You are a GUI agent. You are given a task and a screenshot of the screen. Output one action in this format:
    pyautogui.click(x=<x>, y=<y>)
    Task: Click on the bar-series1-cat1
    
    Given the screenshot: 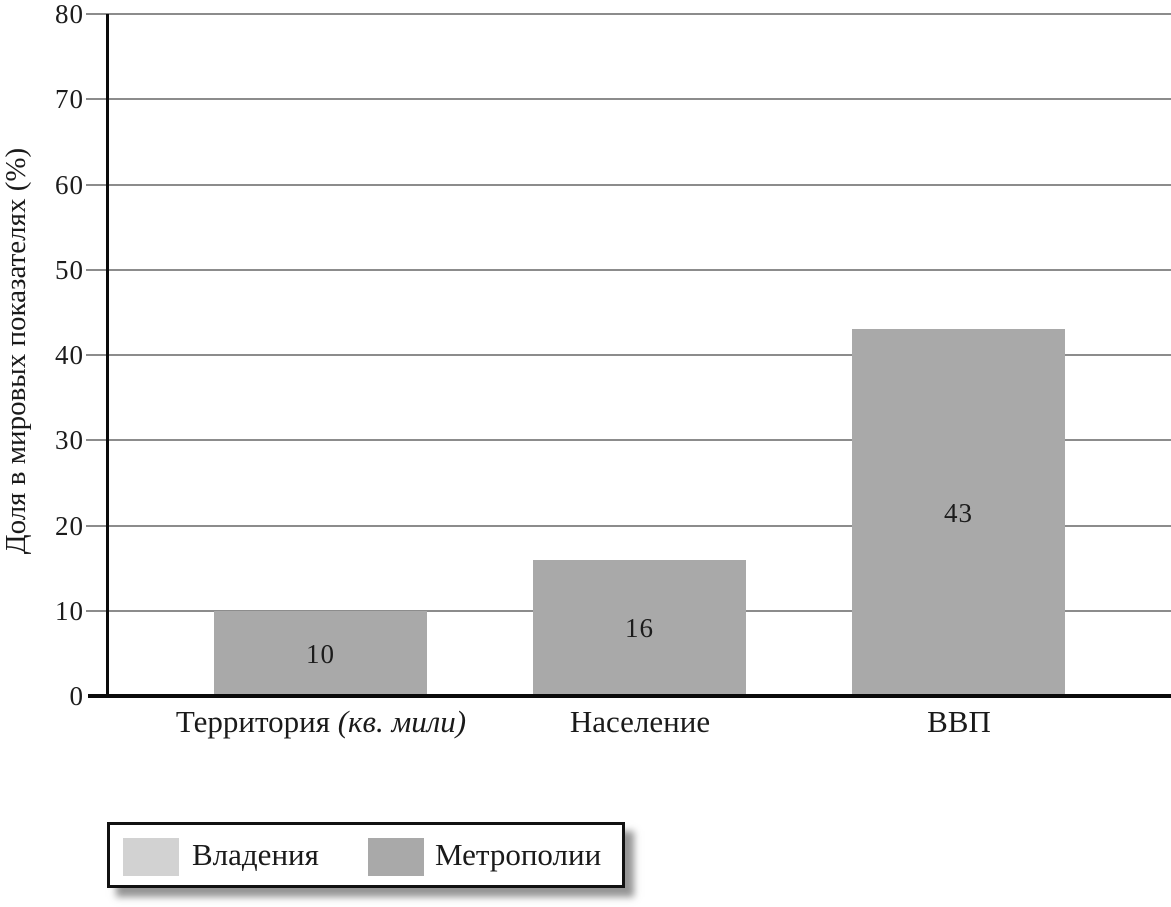 What is the action you would take?
    pyautogui.click(x=639, y=628)
    